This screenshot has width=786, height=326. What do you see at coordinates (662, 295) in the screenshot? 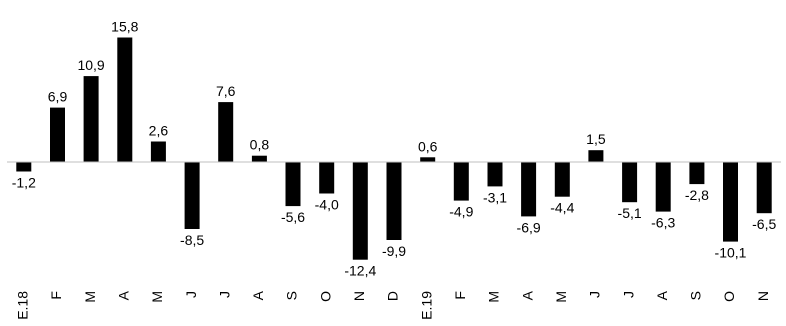
I see `category-label-19: A` at bounding box center [662, 295].